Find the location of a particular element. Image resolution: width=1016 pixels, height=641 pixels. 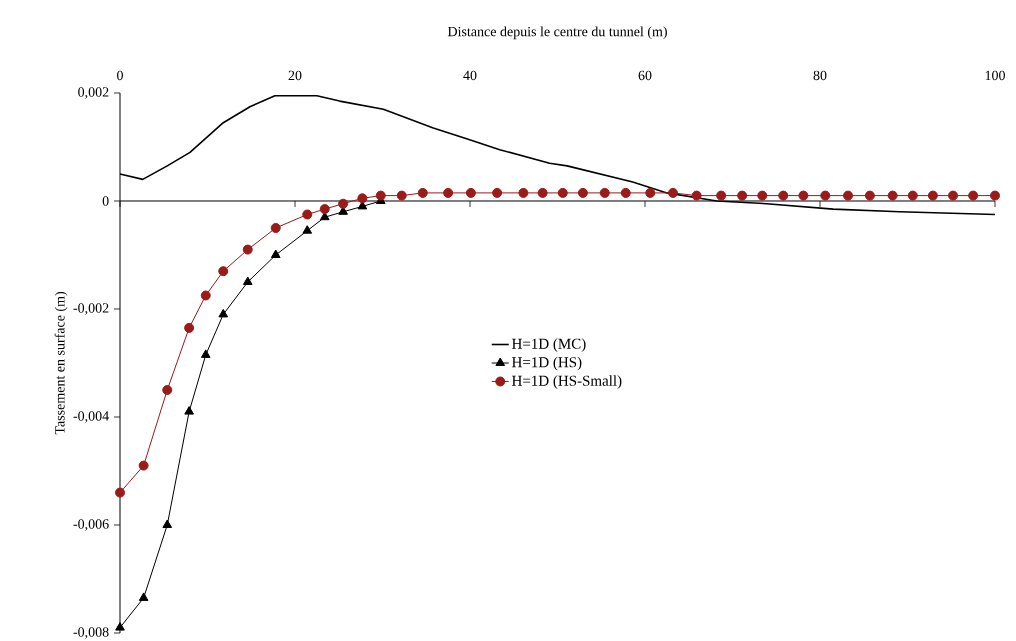

y-tick-label: -0,002 is located at coordinates (91, 309).